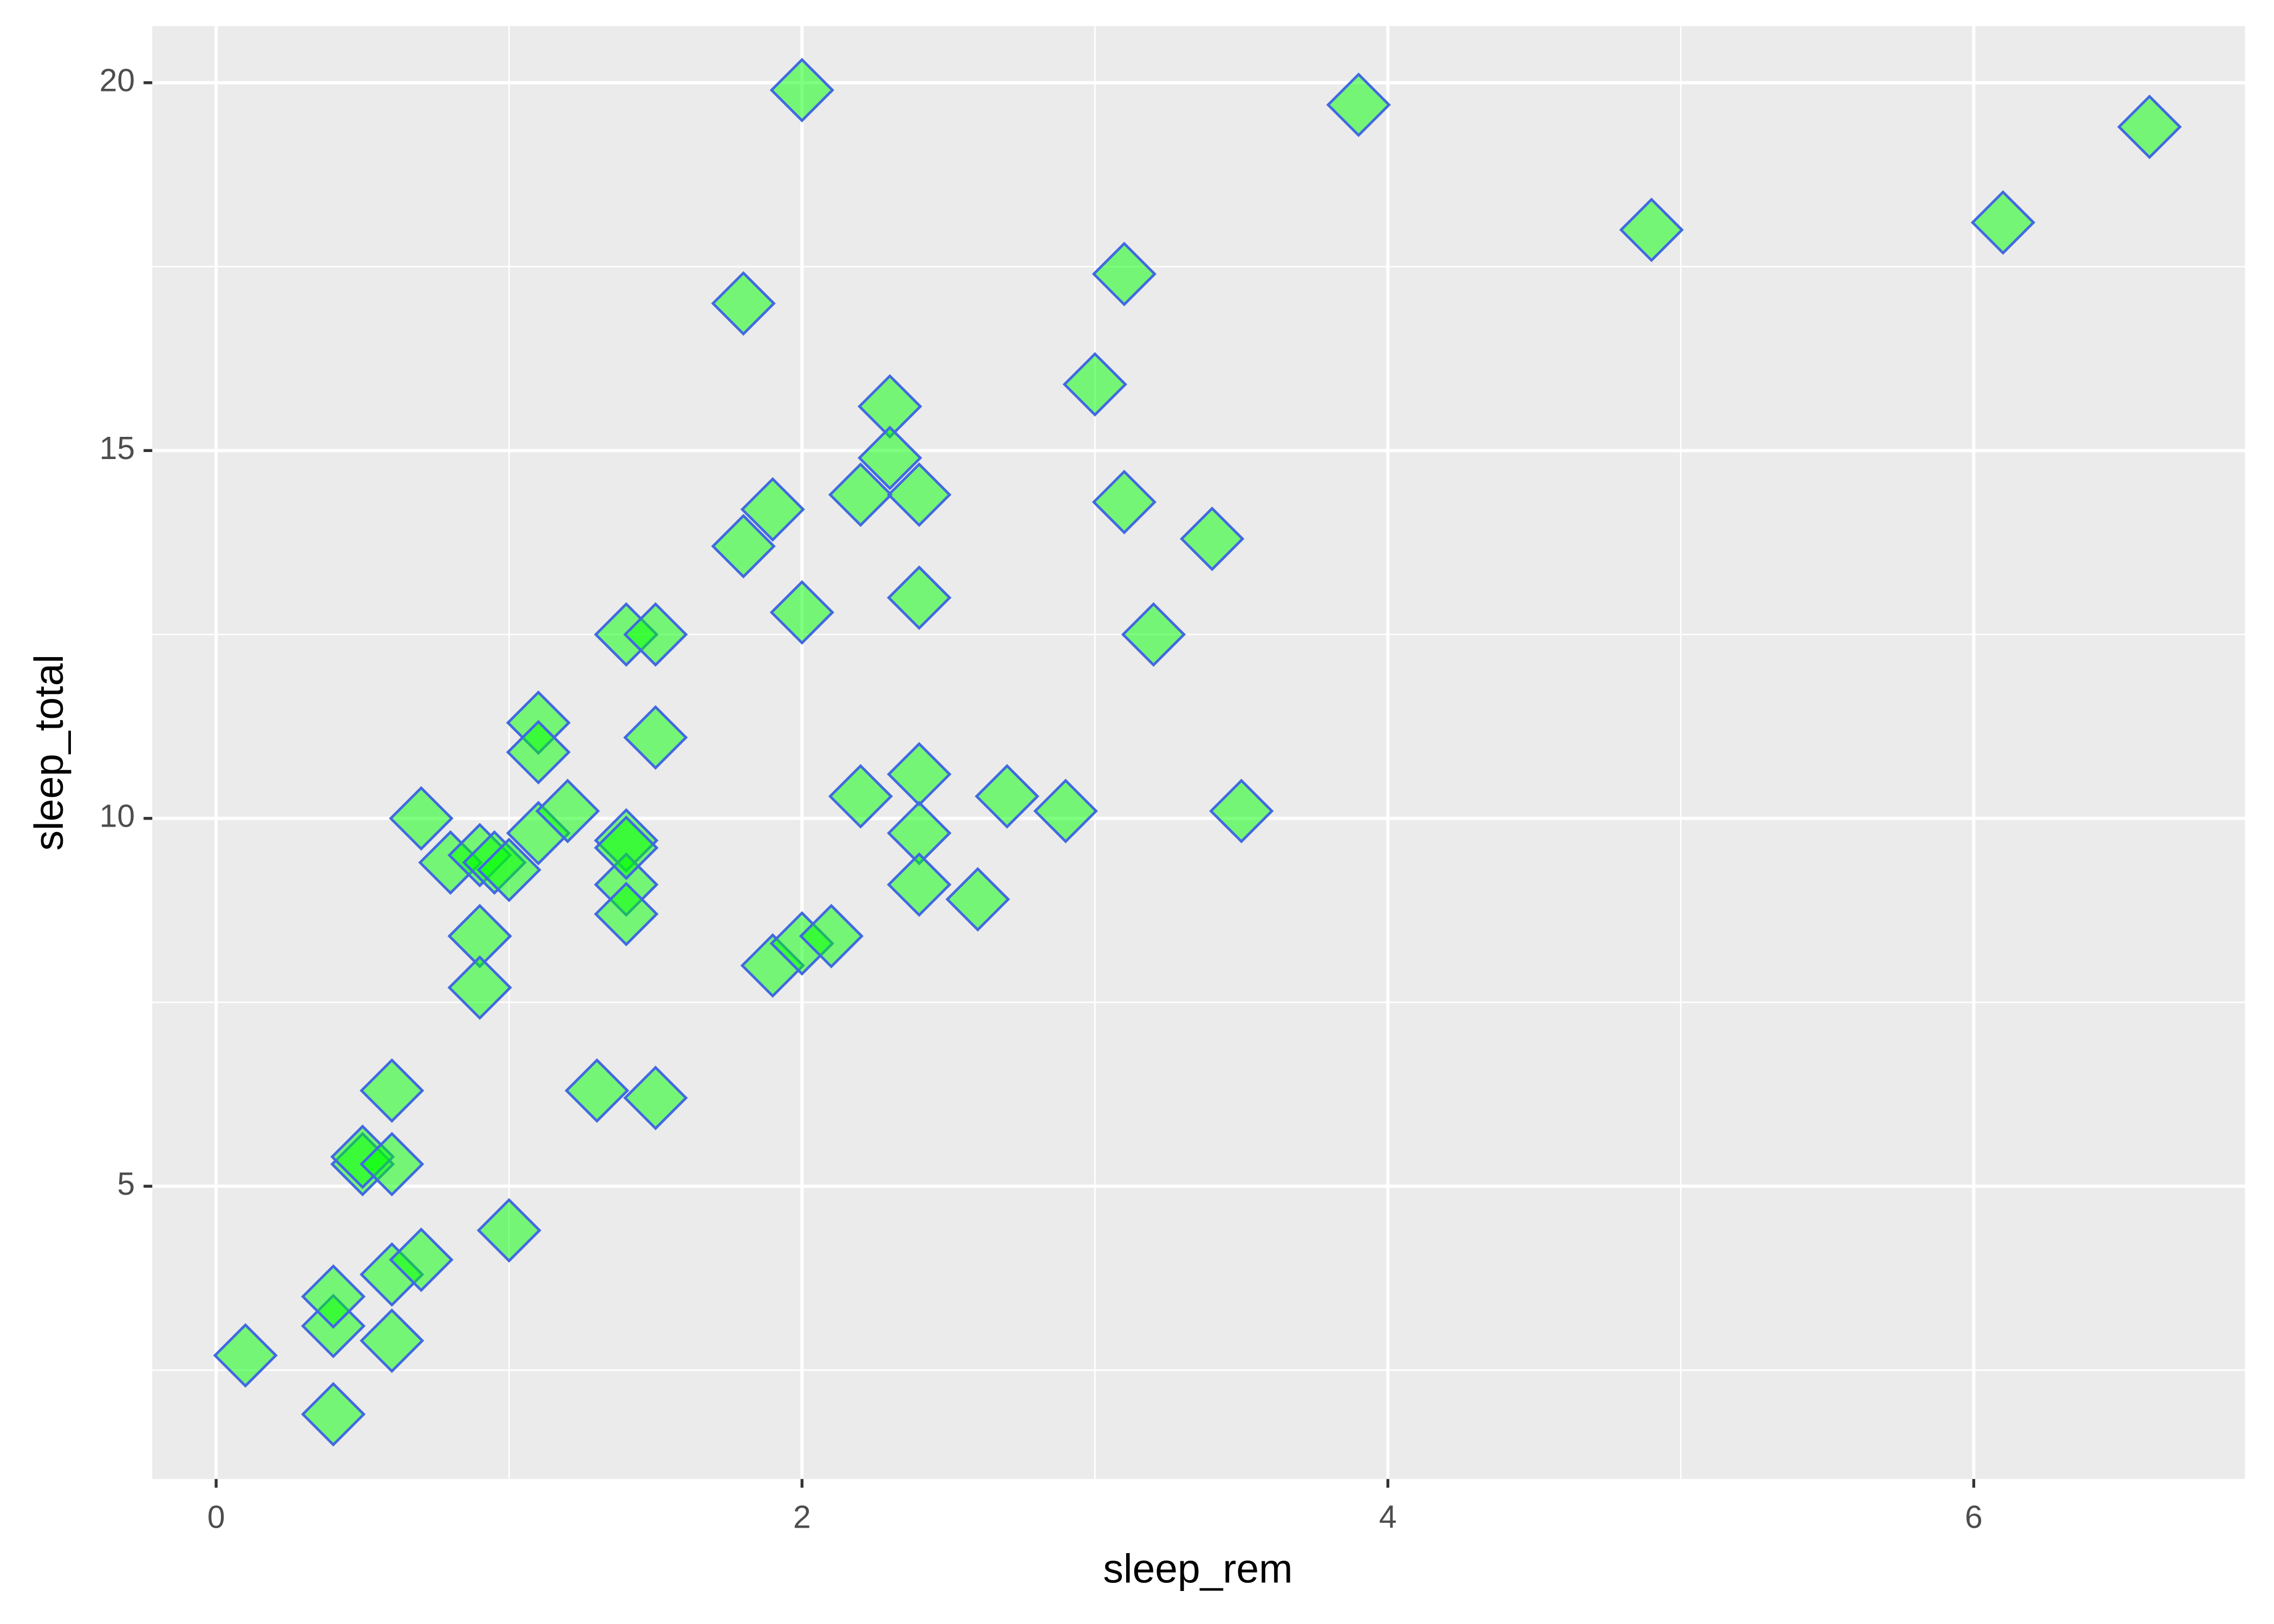  What do you see at coordinates (118, 81) in the screenshot?
I see `y-tick-label: 20` at bounding box center [118, 81].